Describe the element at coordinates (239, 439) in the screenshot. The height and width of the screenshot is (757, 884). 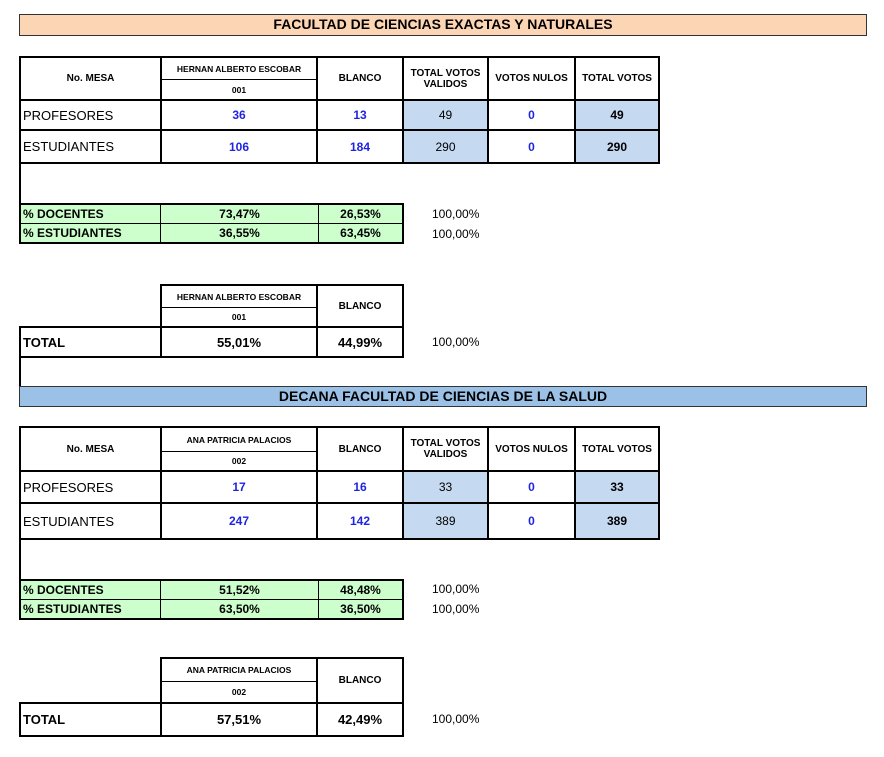
I see `header-candidate: ANA PATRICIA PALACIOS` at that location.